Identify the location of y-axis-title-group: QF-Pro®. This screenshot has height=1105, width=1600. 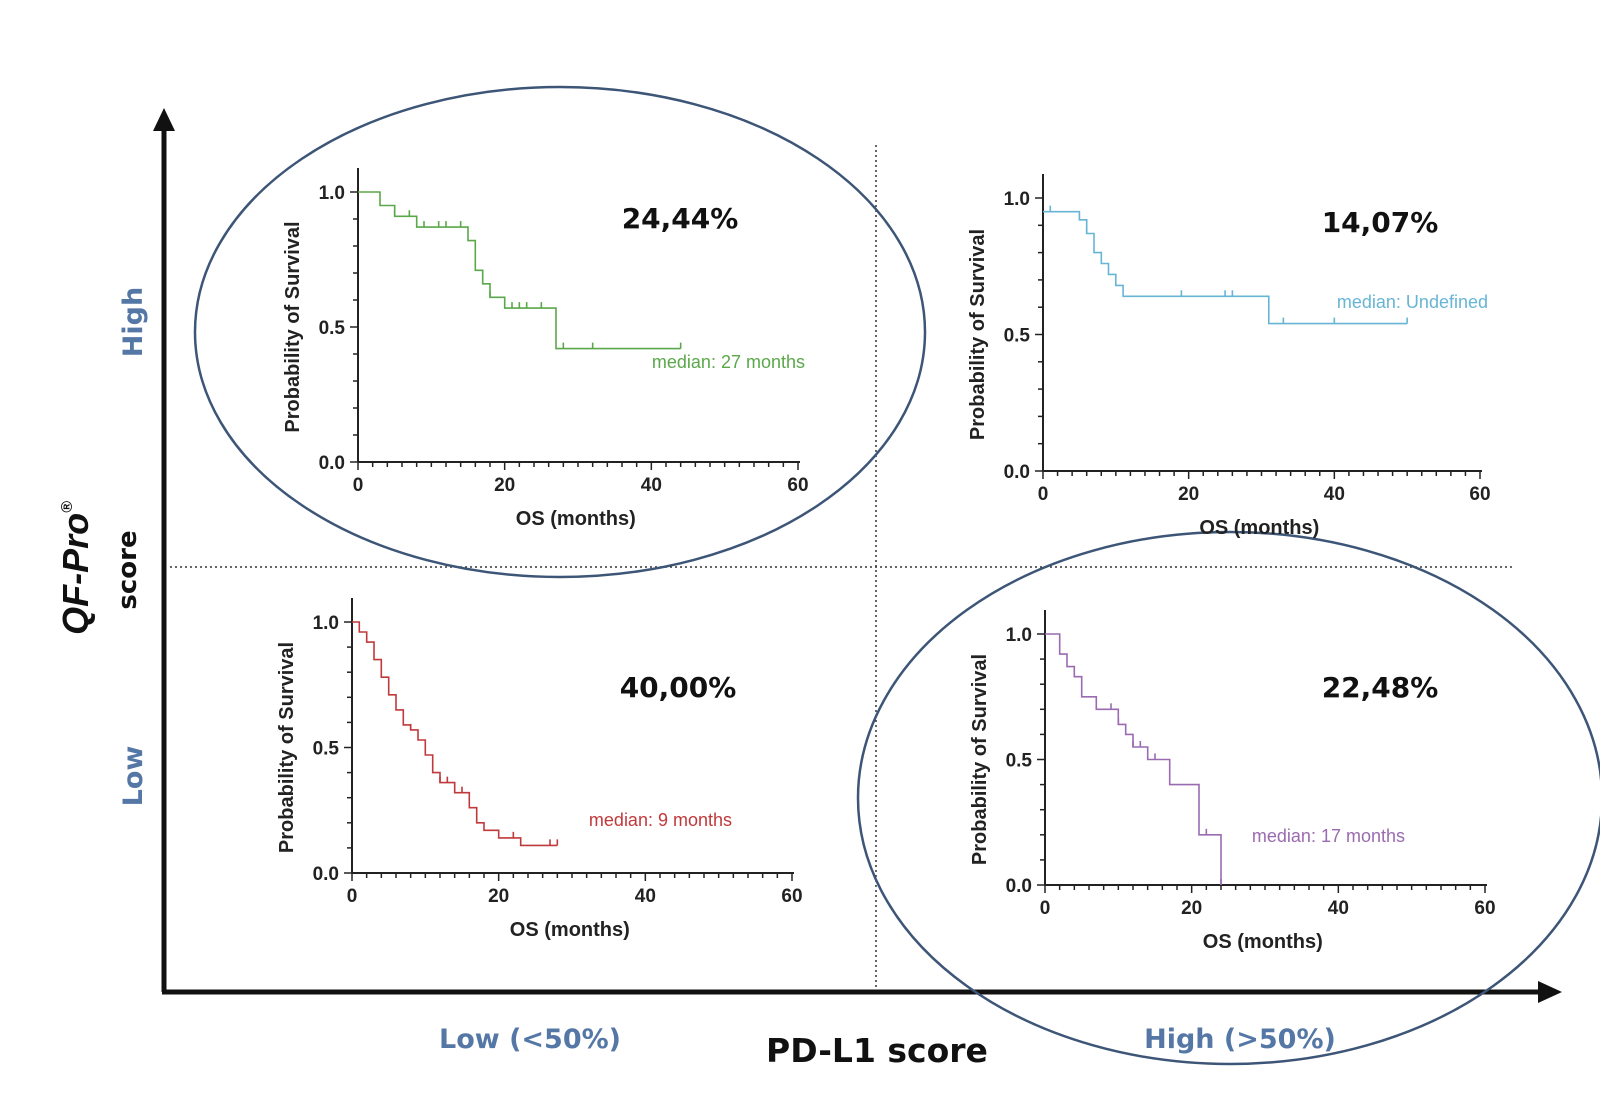
(75, 568).